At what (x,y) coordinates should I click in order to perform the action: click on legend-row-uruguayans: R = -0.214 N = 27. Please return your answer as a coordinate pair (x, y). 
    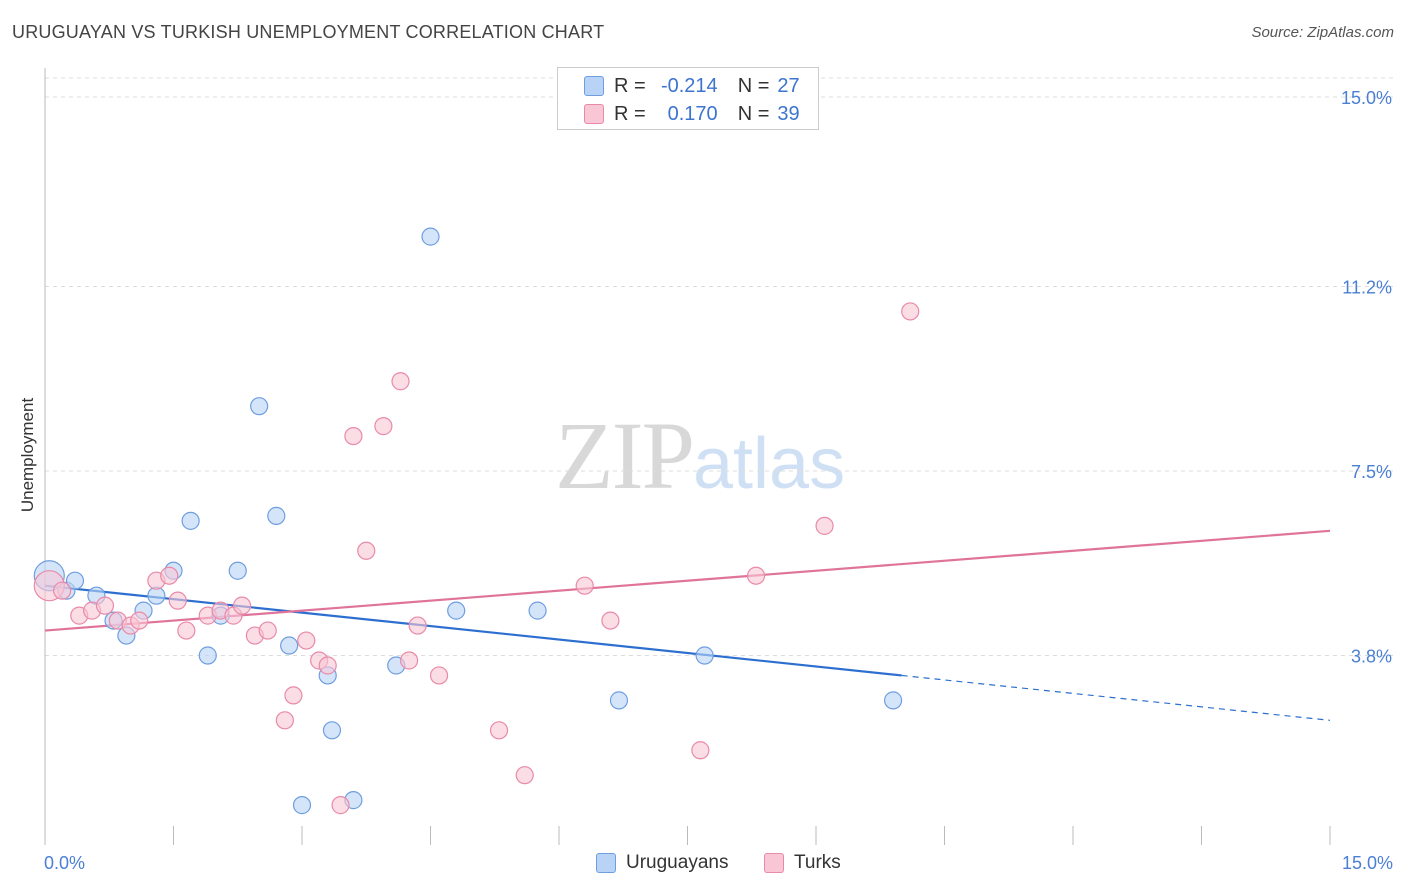
    Looking at the image, I should click on (679, 86).